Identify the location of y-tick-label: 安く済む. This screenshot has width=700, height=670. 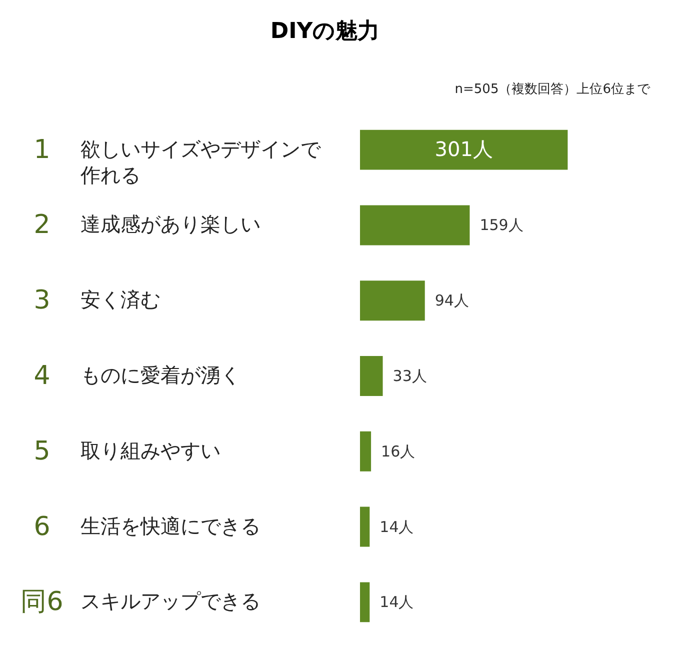
(120, 300).